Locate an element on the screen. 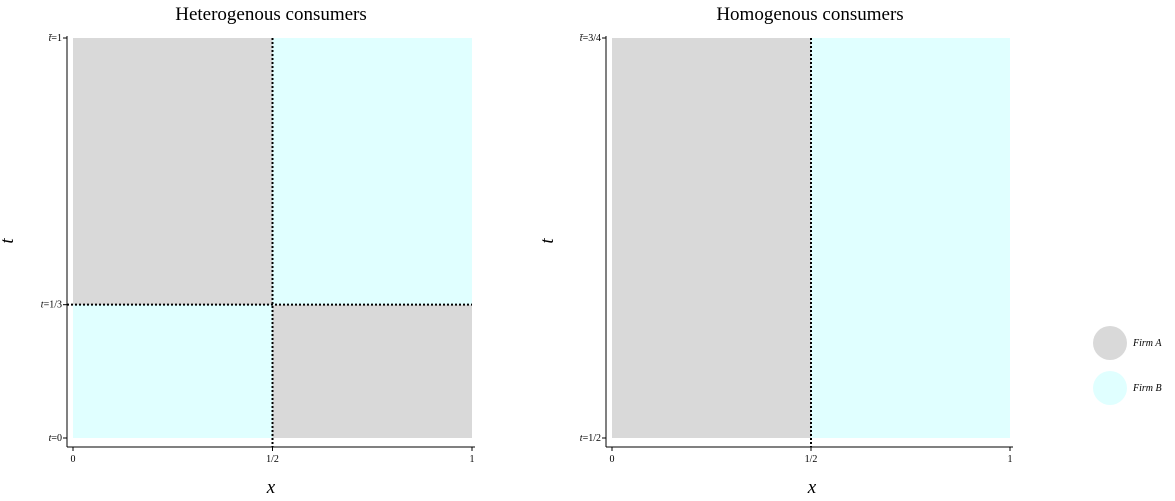 The height and width of the screenshot is (501, 1175). legend-swatch-firm-b is located at coordinates (1110, 388).